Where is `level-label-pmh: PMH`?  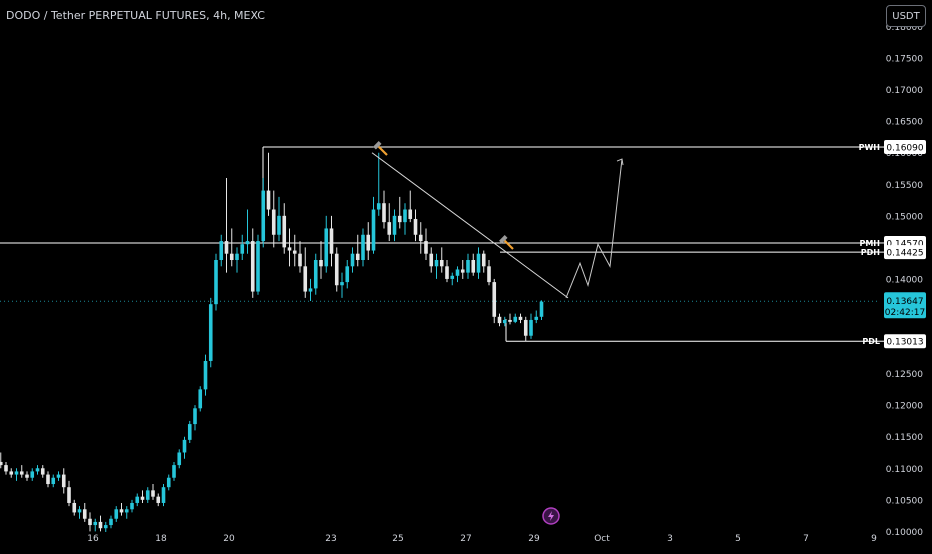 level-label-pmh: PMH is located at coordinates (869, 243).